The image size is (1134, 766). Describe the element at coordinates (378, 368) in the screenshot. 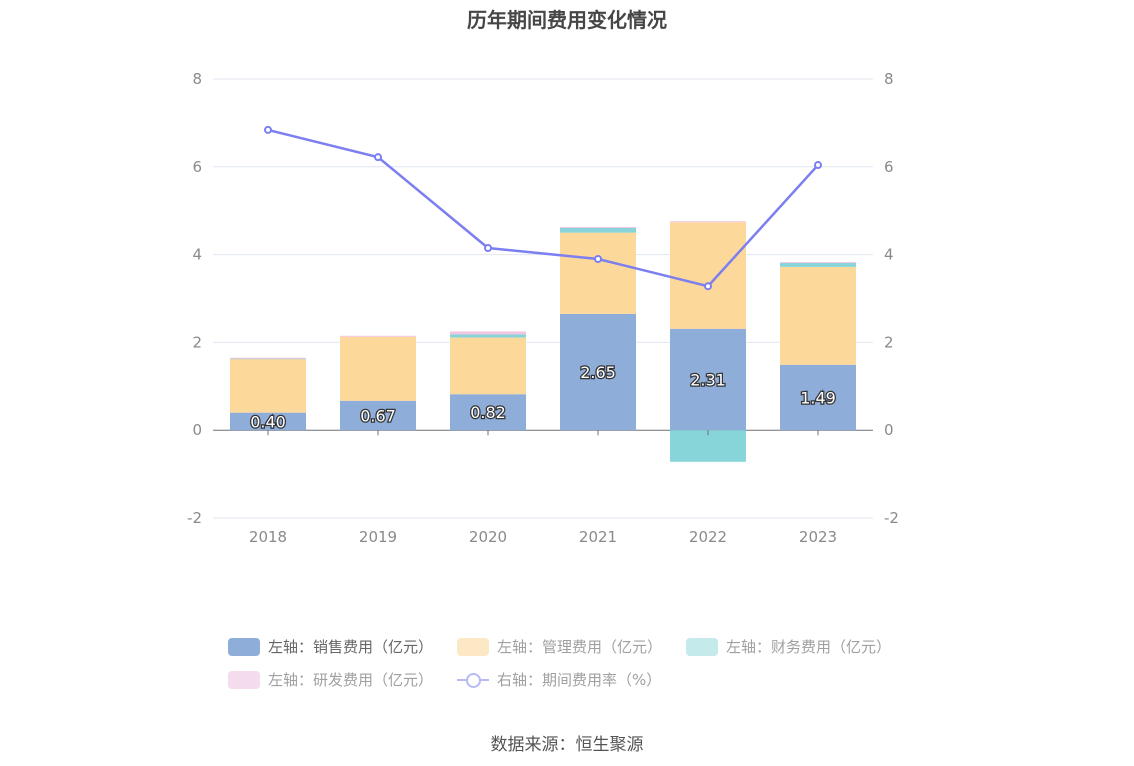

I see `bar-admin-2019` at that location.